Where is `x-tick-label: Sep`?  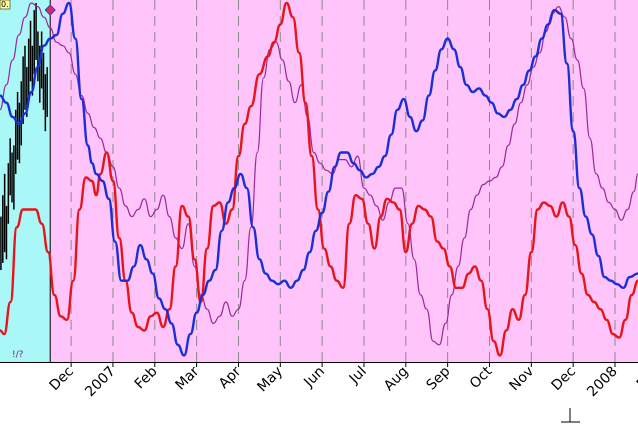 x-tick-label: Sep is located at coordinates (438, 378).